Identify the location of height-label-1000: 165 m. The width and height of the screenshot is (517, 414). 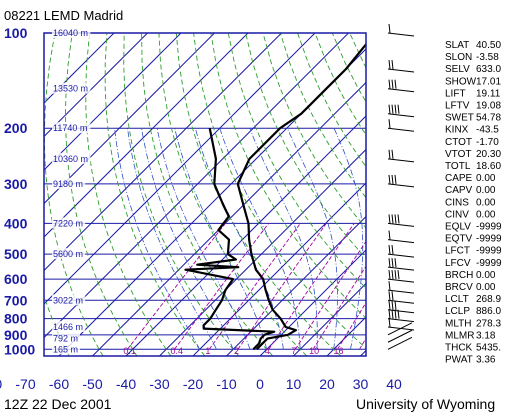
(65, 349).